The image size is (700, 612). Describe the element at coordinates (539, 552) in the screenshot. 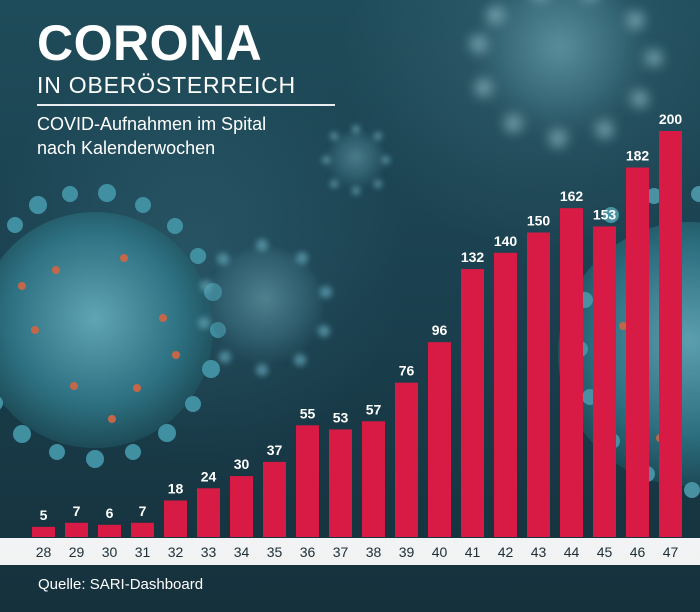

I see `x-tick-label-43: 43` at that location.